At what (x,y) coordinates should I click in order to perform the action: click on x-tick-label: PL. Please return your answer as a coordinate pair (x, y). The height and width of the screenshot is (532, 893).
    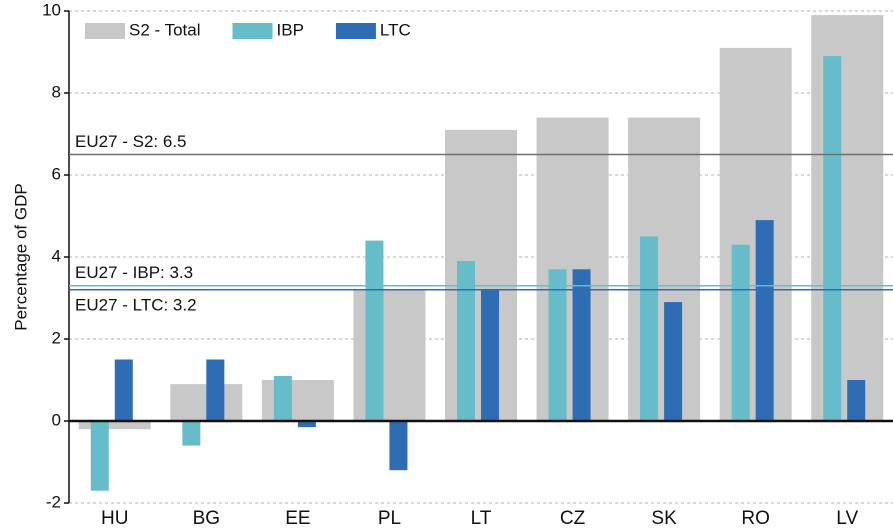
    Looking at the image, I should click on (389, 518).